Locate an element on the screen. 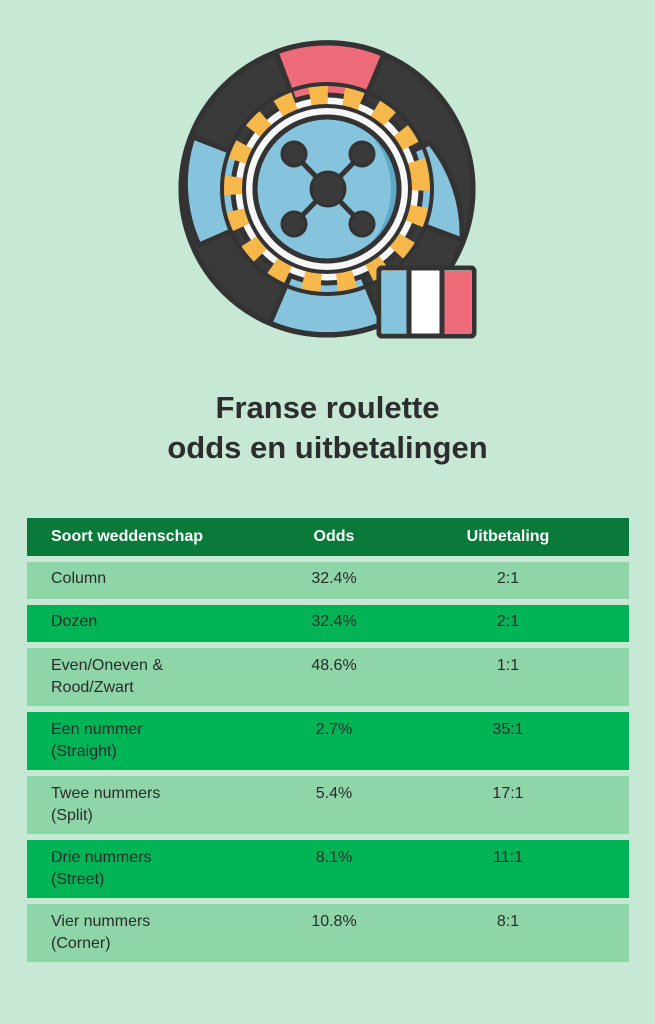 Image resolution: width=655 pixels, height=1024 pixels. table-row: Dozen 32.4% 2:1 is located at coordinates (328, 623).